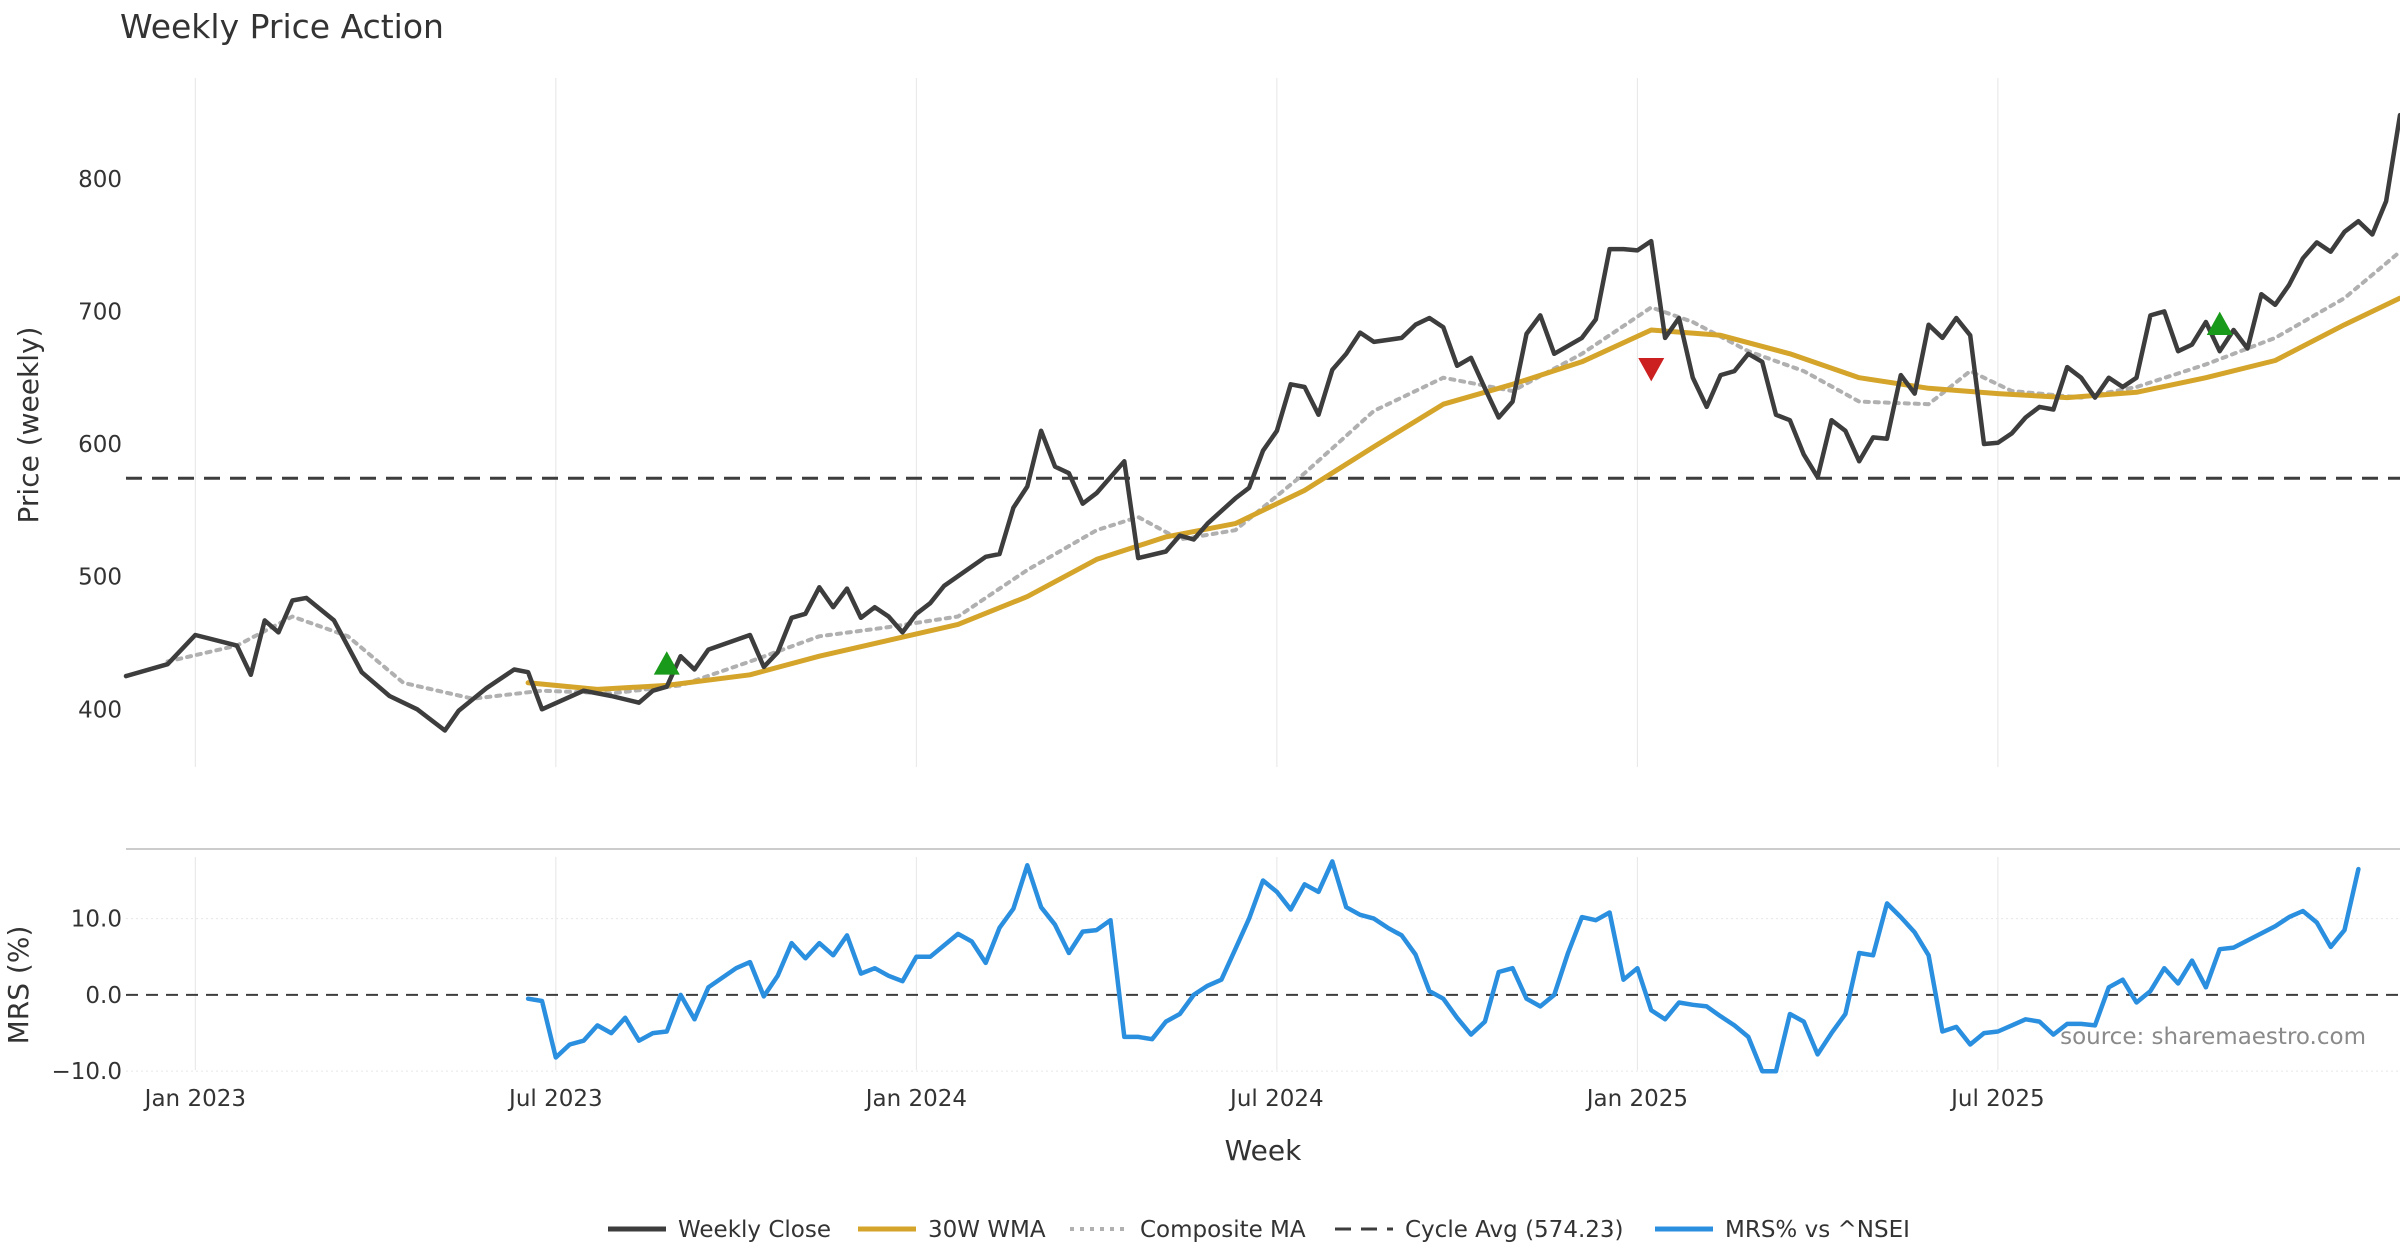 Image resolution: width=2400 pixels, height=1260 pixels. What do you see at coordinates (1443, 966) in the screenshot?
I see `mrs-line` at bounding box center [1443, 966].